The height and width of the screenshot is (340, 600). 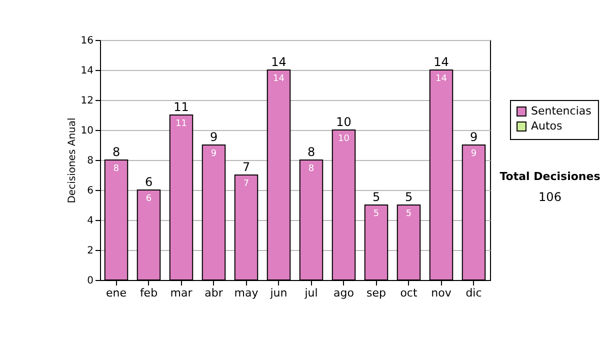 What do you see at coordinates (246, 293) in the screenshot?
I see `x-tick-label: may` at bounding box center [246, 293].